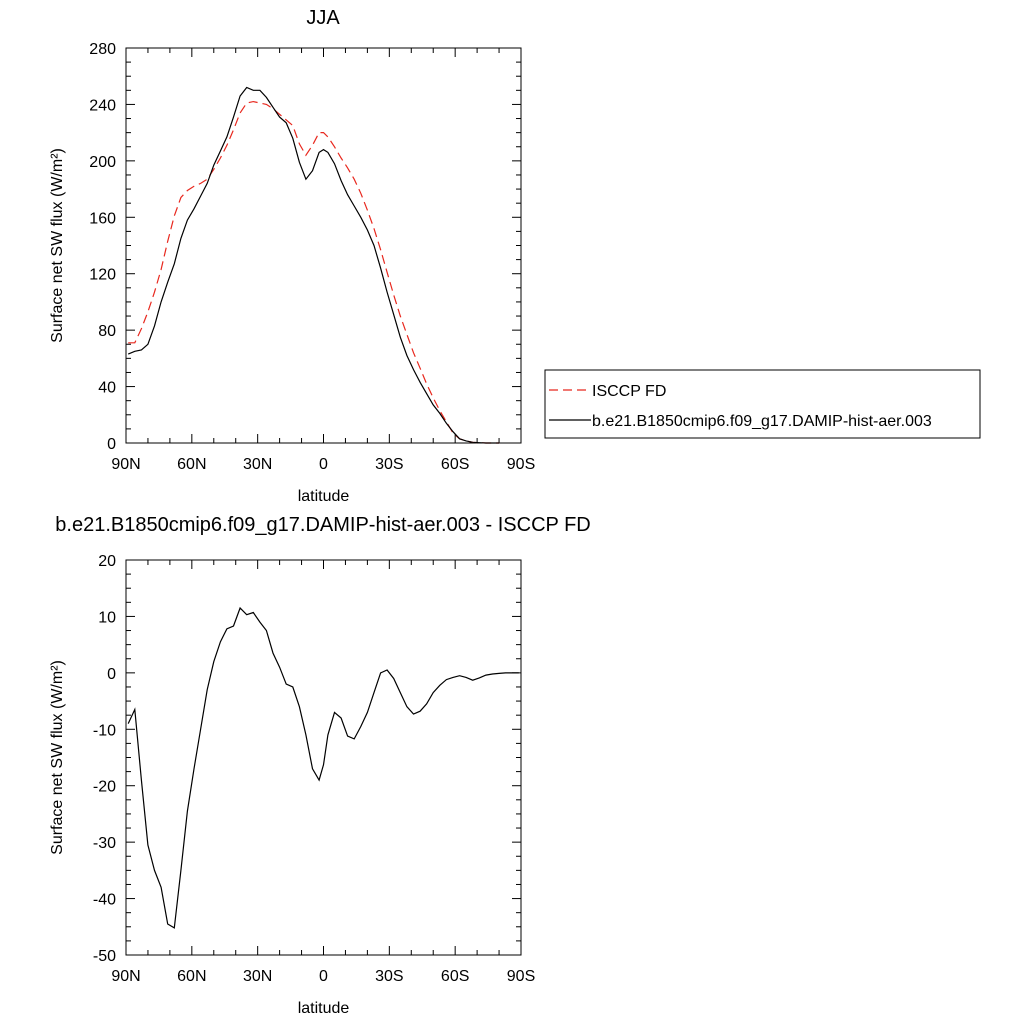 The height and width of the screenshot is (1024, 1024). I want to click on chart-title: JJA, so click(323, 18).